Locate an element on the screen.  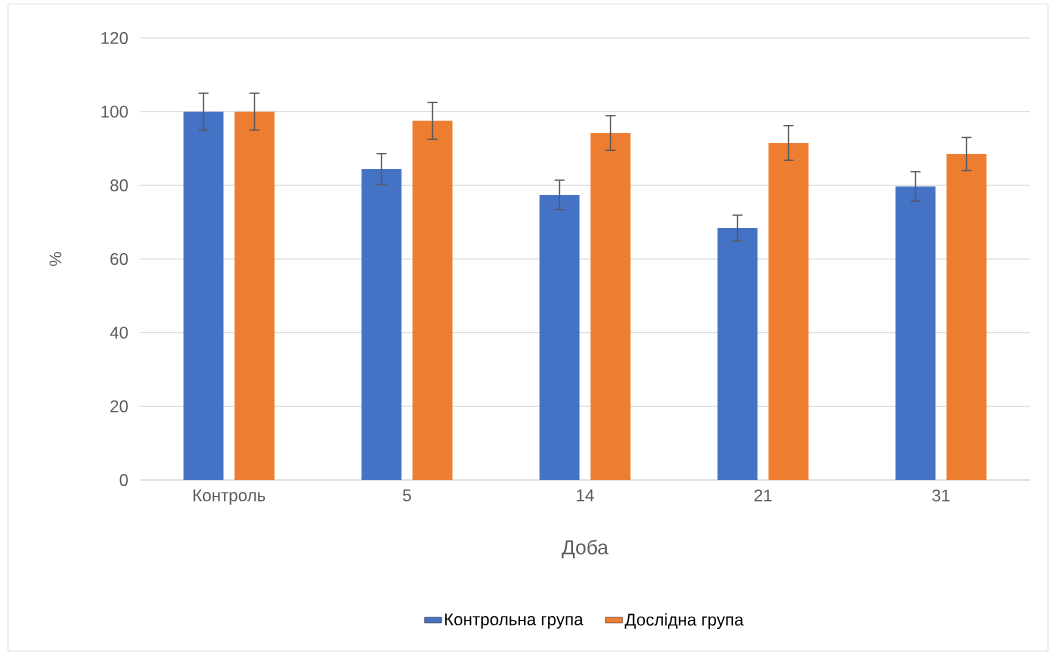
x-axis-title: Доба is located at coordinates (585, 549).